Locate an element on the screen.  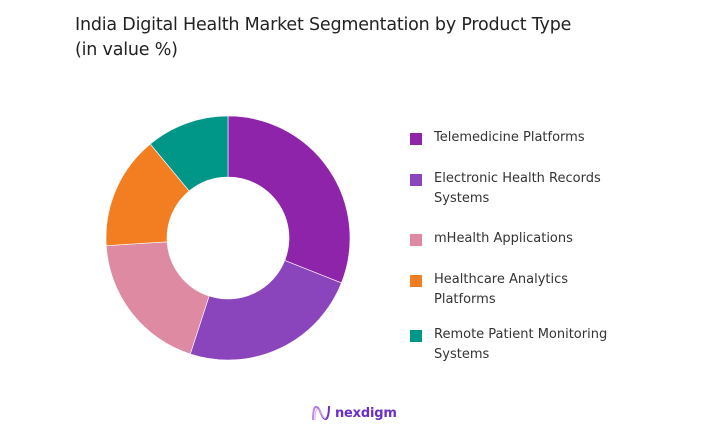
legend-item-ehr: Electronic Health Records Systems is located at coordinates (517, 189).